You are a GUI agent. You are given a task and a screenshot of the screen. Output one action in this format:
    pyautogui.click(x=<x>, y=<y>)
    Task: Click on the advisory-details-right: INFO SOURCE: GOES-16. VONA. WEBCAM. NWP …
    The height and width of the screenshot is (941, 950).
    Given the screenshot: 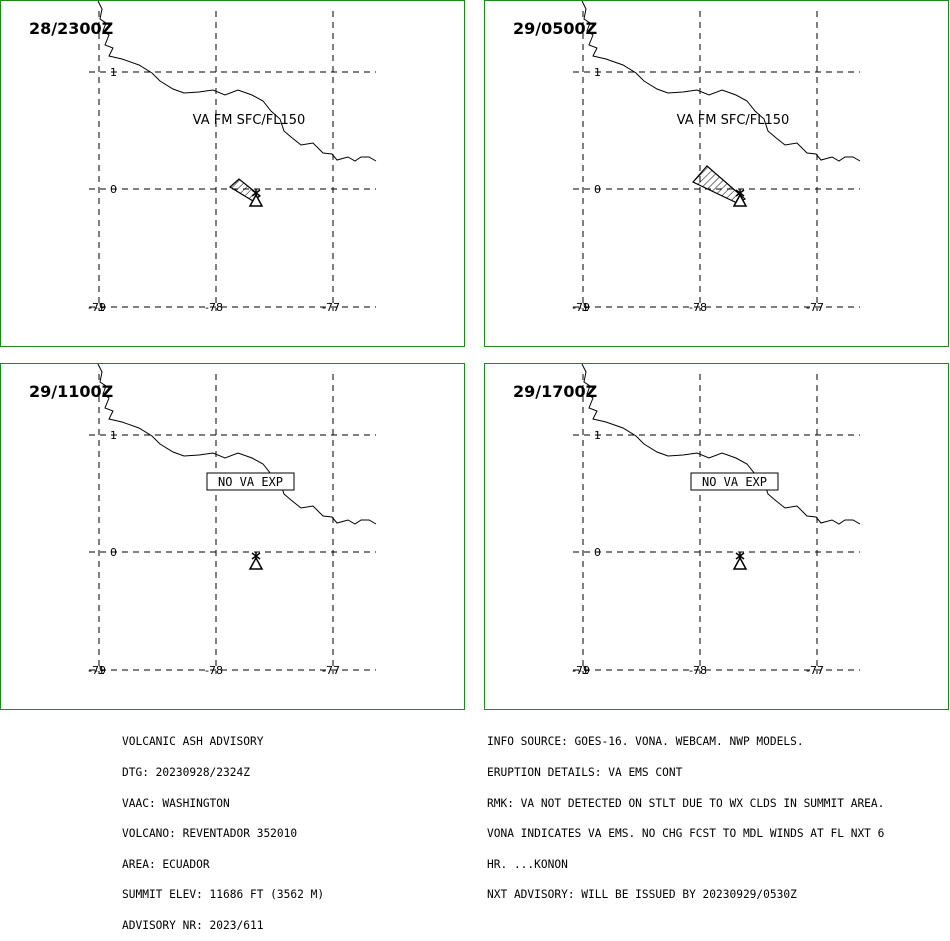 What is the action you would take?
    pyautogui.click(x=685, y=814)
    